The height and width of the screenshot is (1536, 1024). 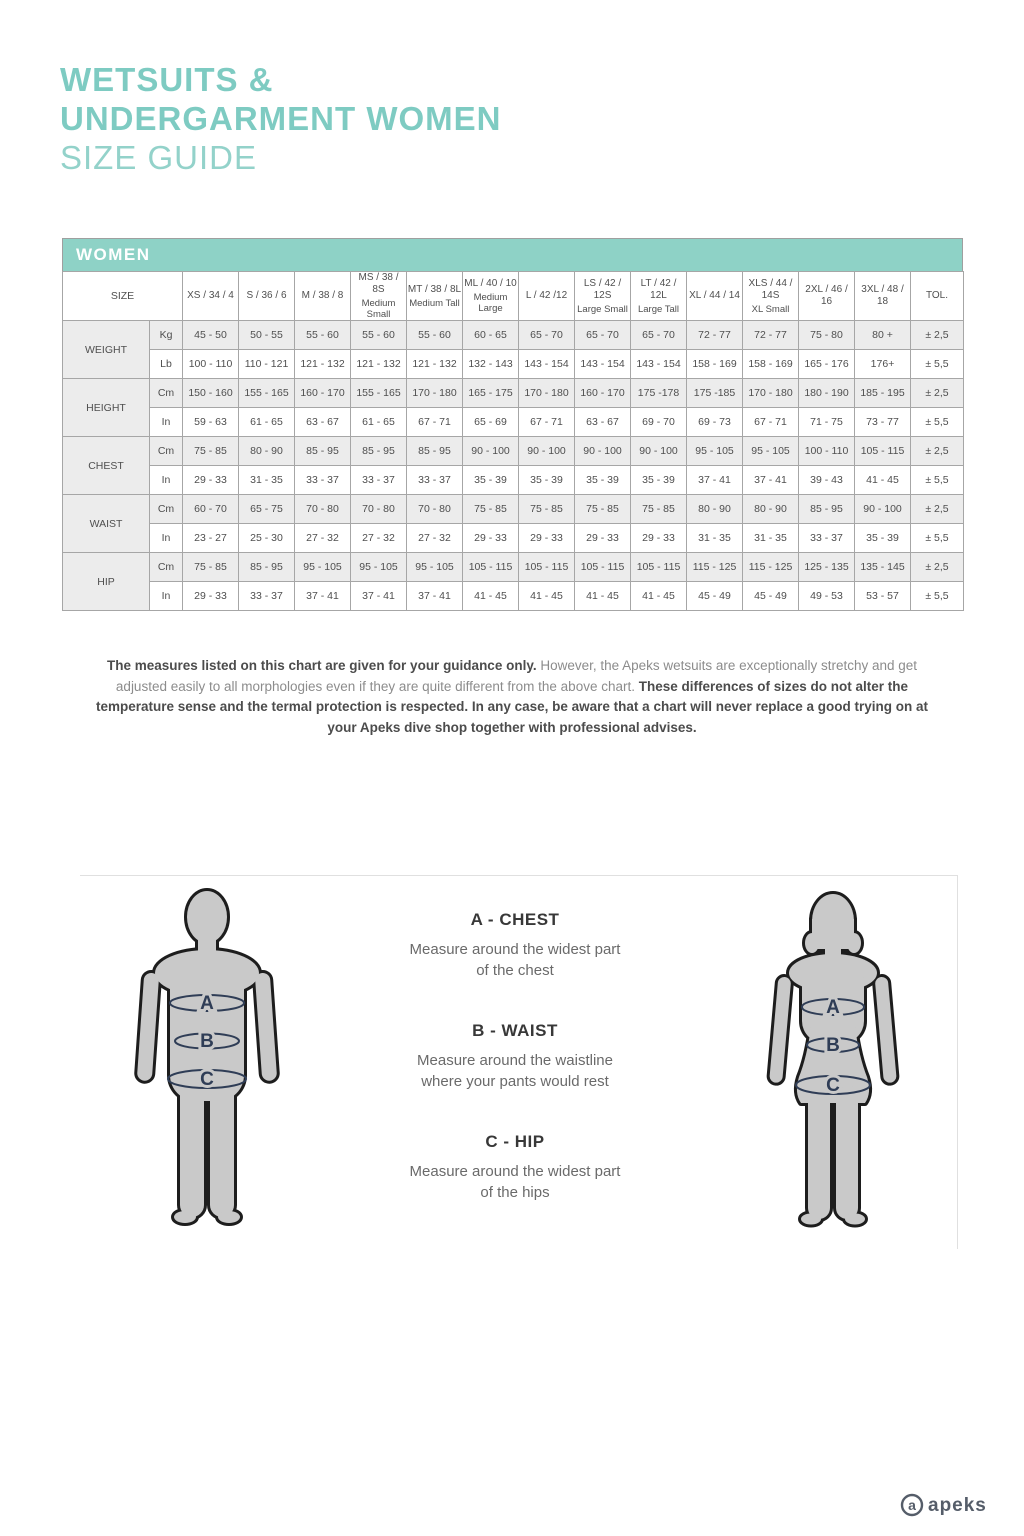 I want to click on guide-title-waist: B - WAIST, so click(x=515, y=1030).